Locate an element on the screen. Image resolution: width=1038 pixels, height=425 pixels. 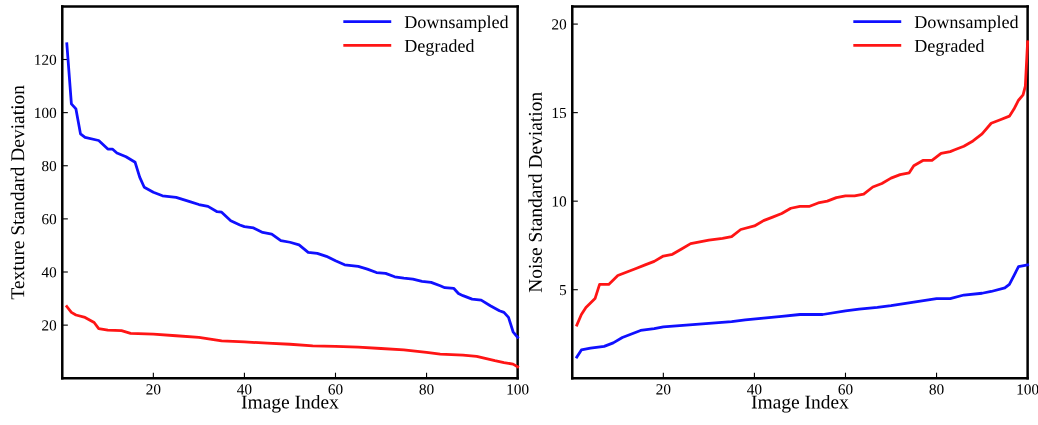
y-tick-label: 120 is located at coordinates (46, 59).